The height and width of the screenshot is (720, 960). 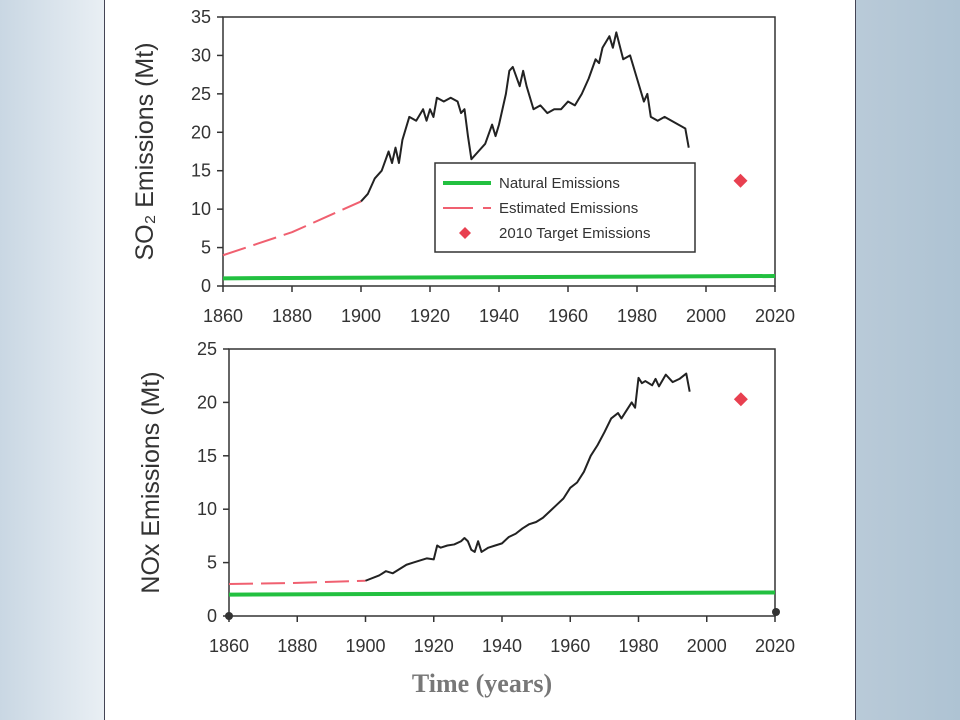 What do you see at coordinates (776, 612) in the screenshot?
I see `corner-dot` at bounding box center [776, 612].